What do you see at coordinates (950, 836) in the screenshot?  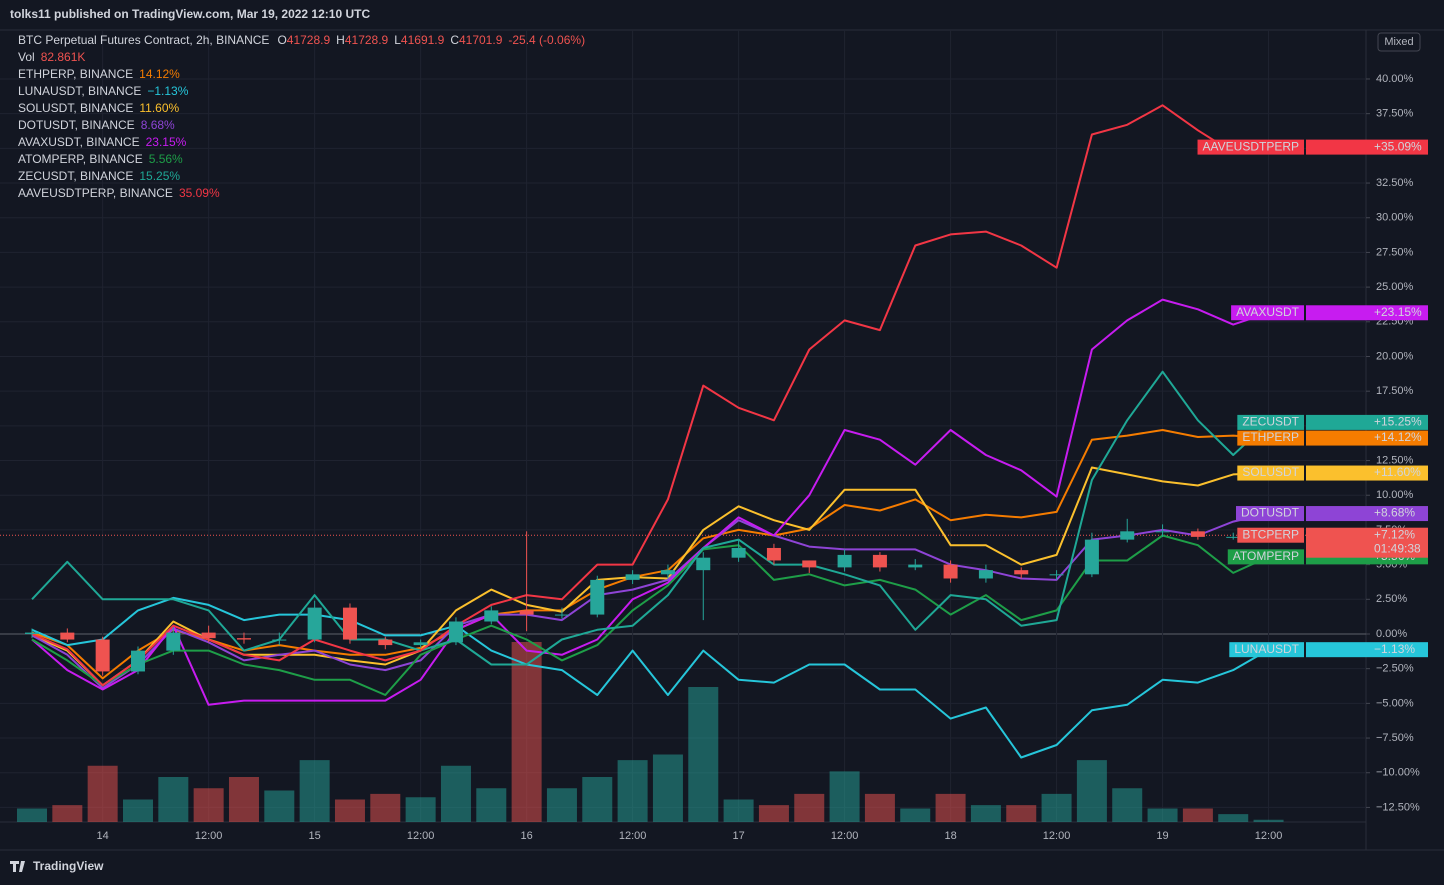 I see `x-tick-label: 18` at bounding box center [950, 836].